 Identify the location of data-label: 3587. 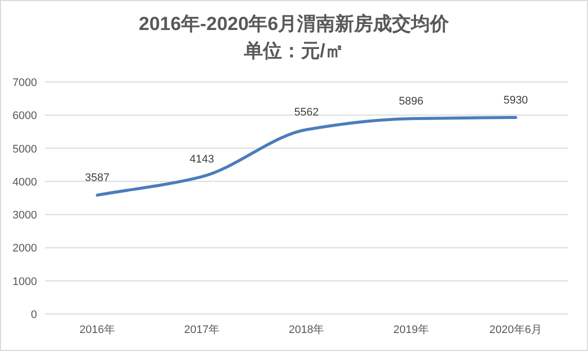
(97, 178).